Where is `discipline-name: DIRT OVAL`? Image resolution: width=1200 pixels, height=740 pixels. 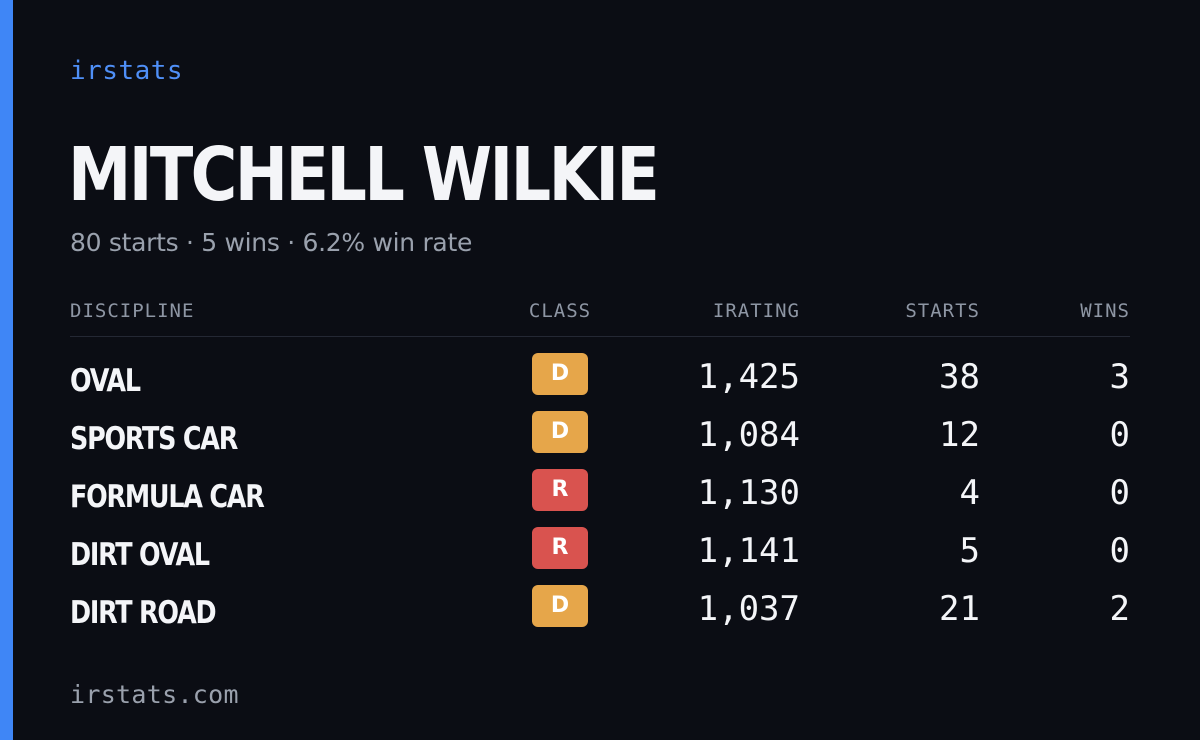
discipline-name: DIRT OVAL is located at coordinates (140, 555).